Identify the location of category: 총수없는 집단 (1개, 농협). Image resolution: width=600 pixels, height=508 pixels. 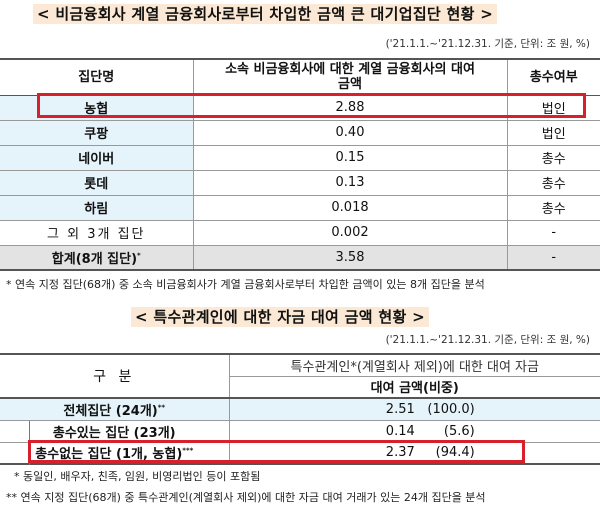
(109, 455).